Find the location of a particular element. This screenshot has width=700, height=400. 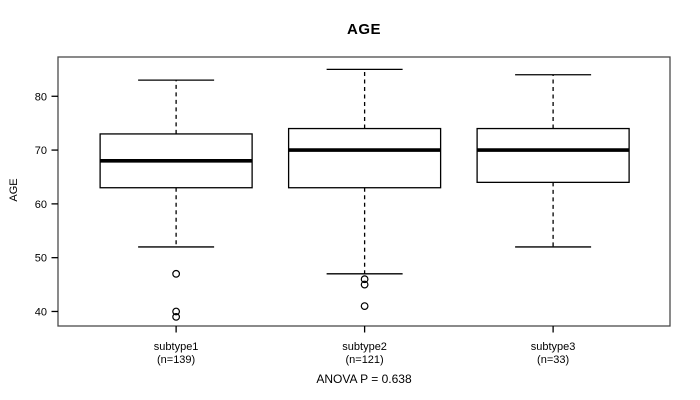

group-sublabel: (n=33) is located at coordinates (553, 360).